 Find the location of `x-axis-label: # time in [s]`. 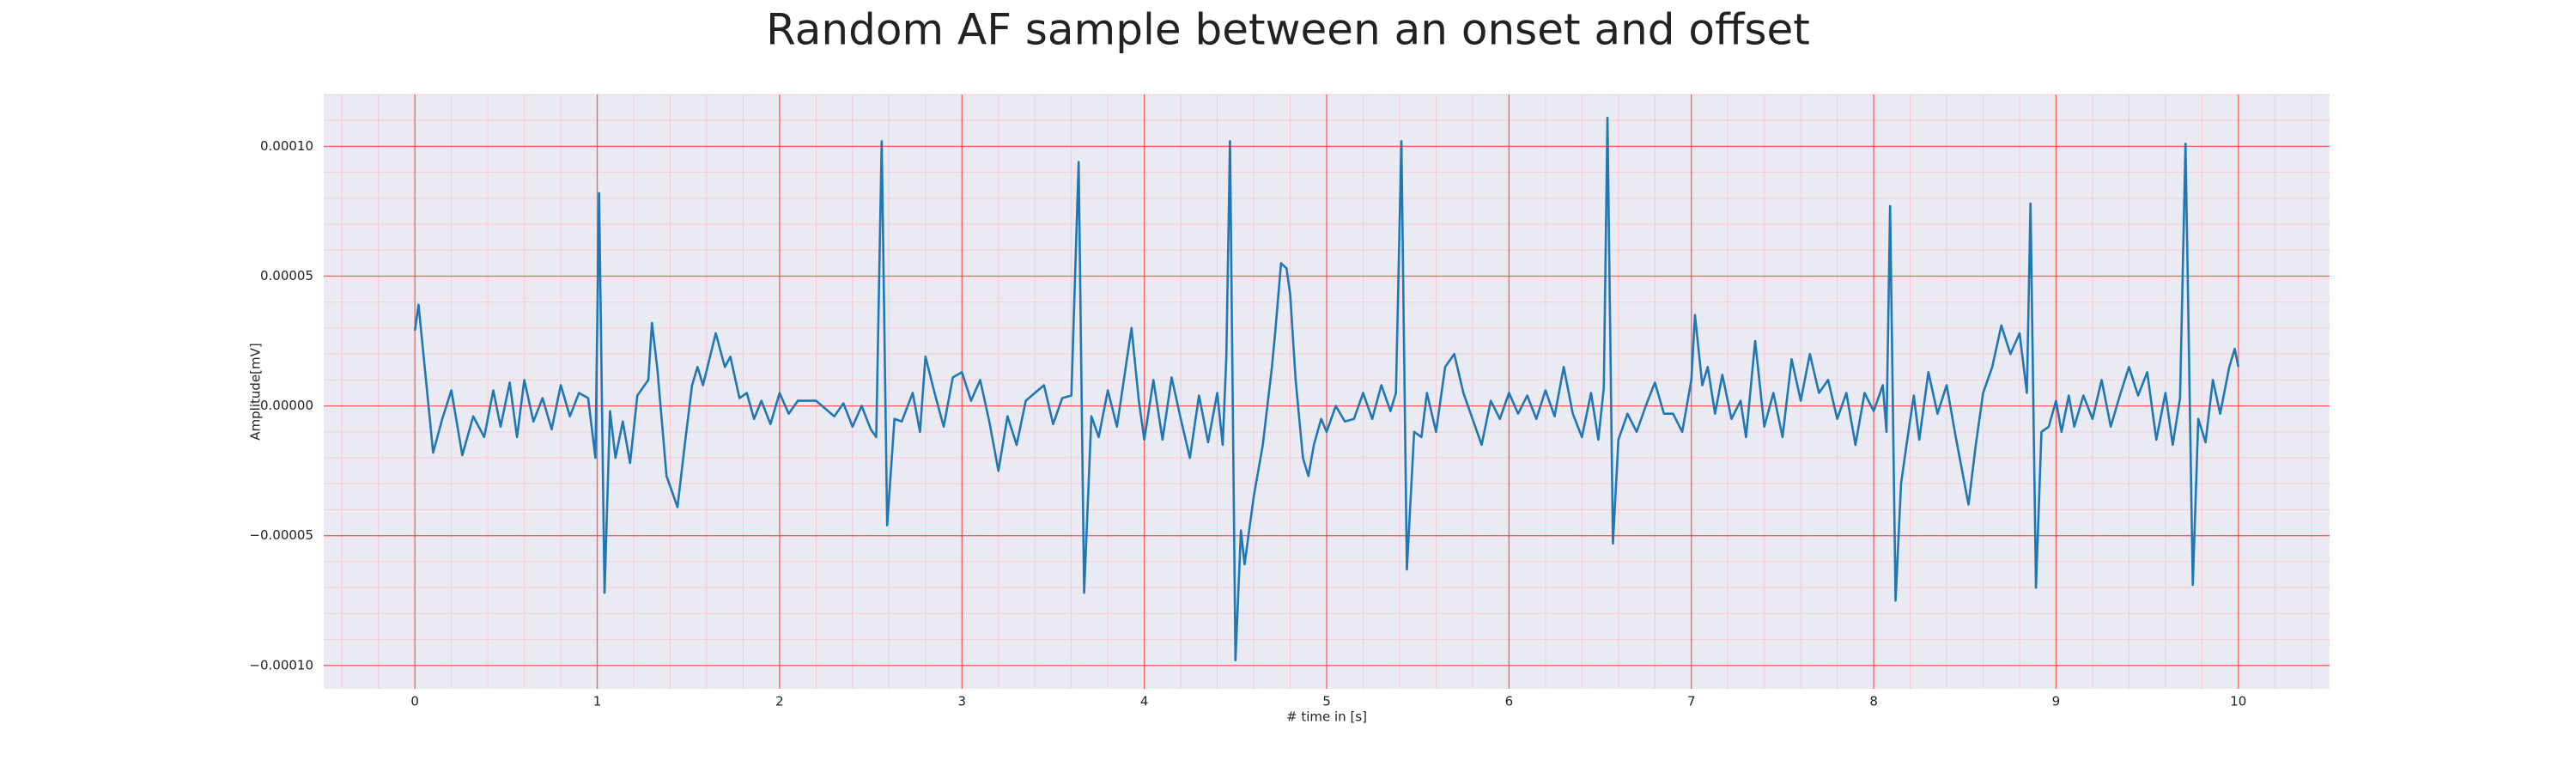

x-axis-label: # time in [s] is located at coordinates (1327, 717).